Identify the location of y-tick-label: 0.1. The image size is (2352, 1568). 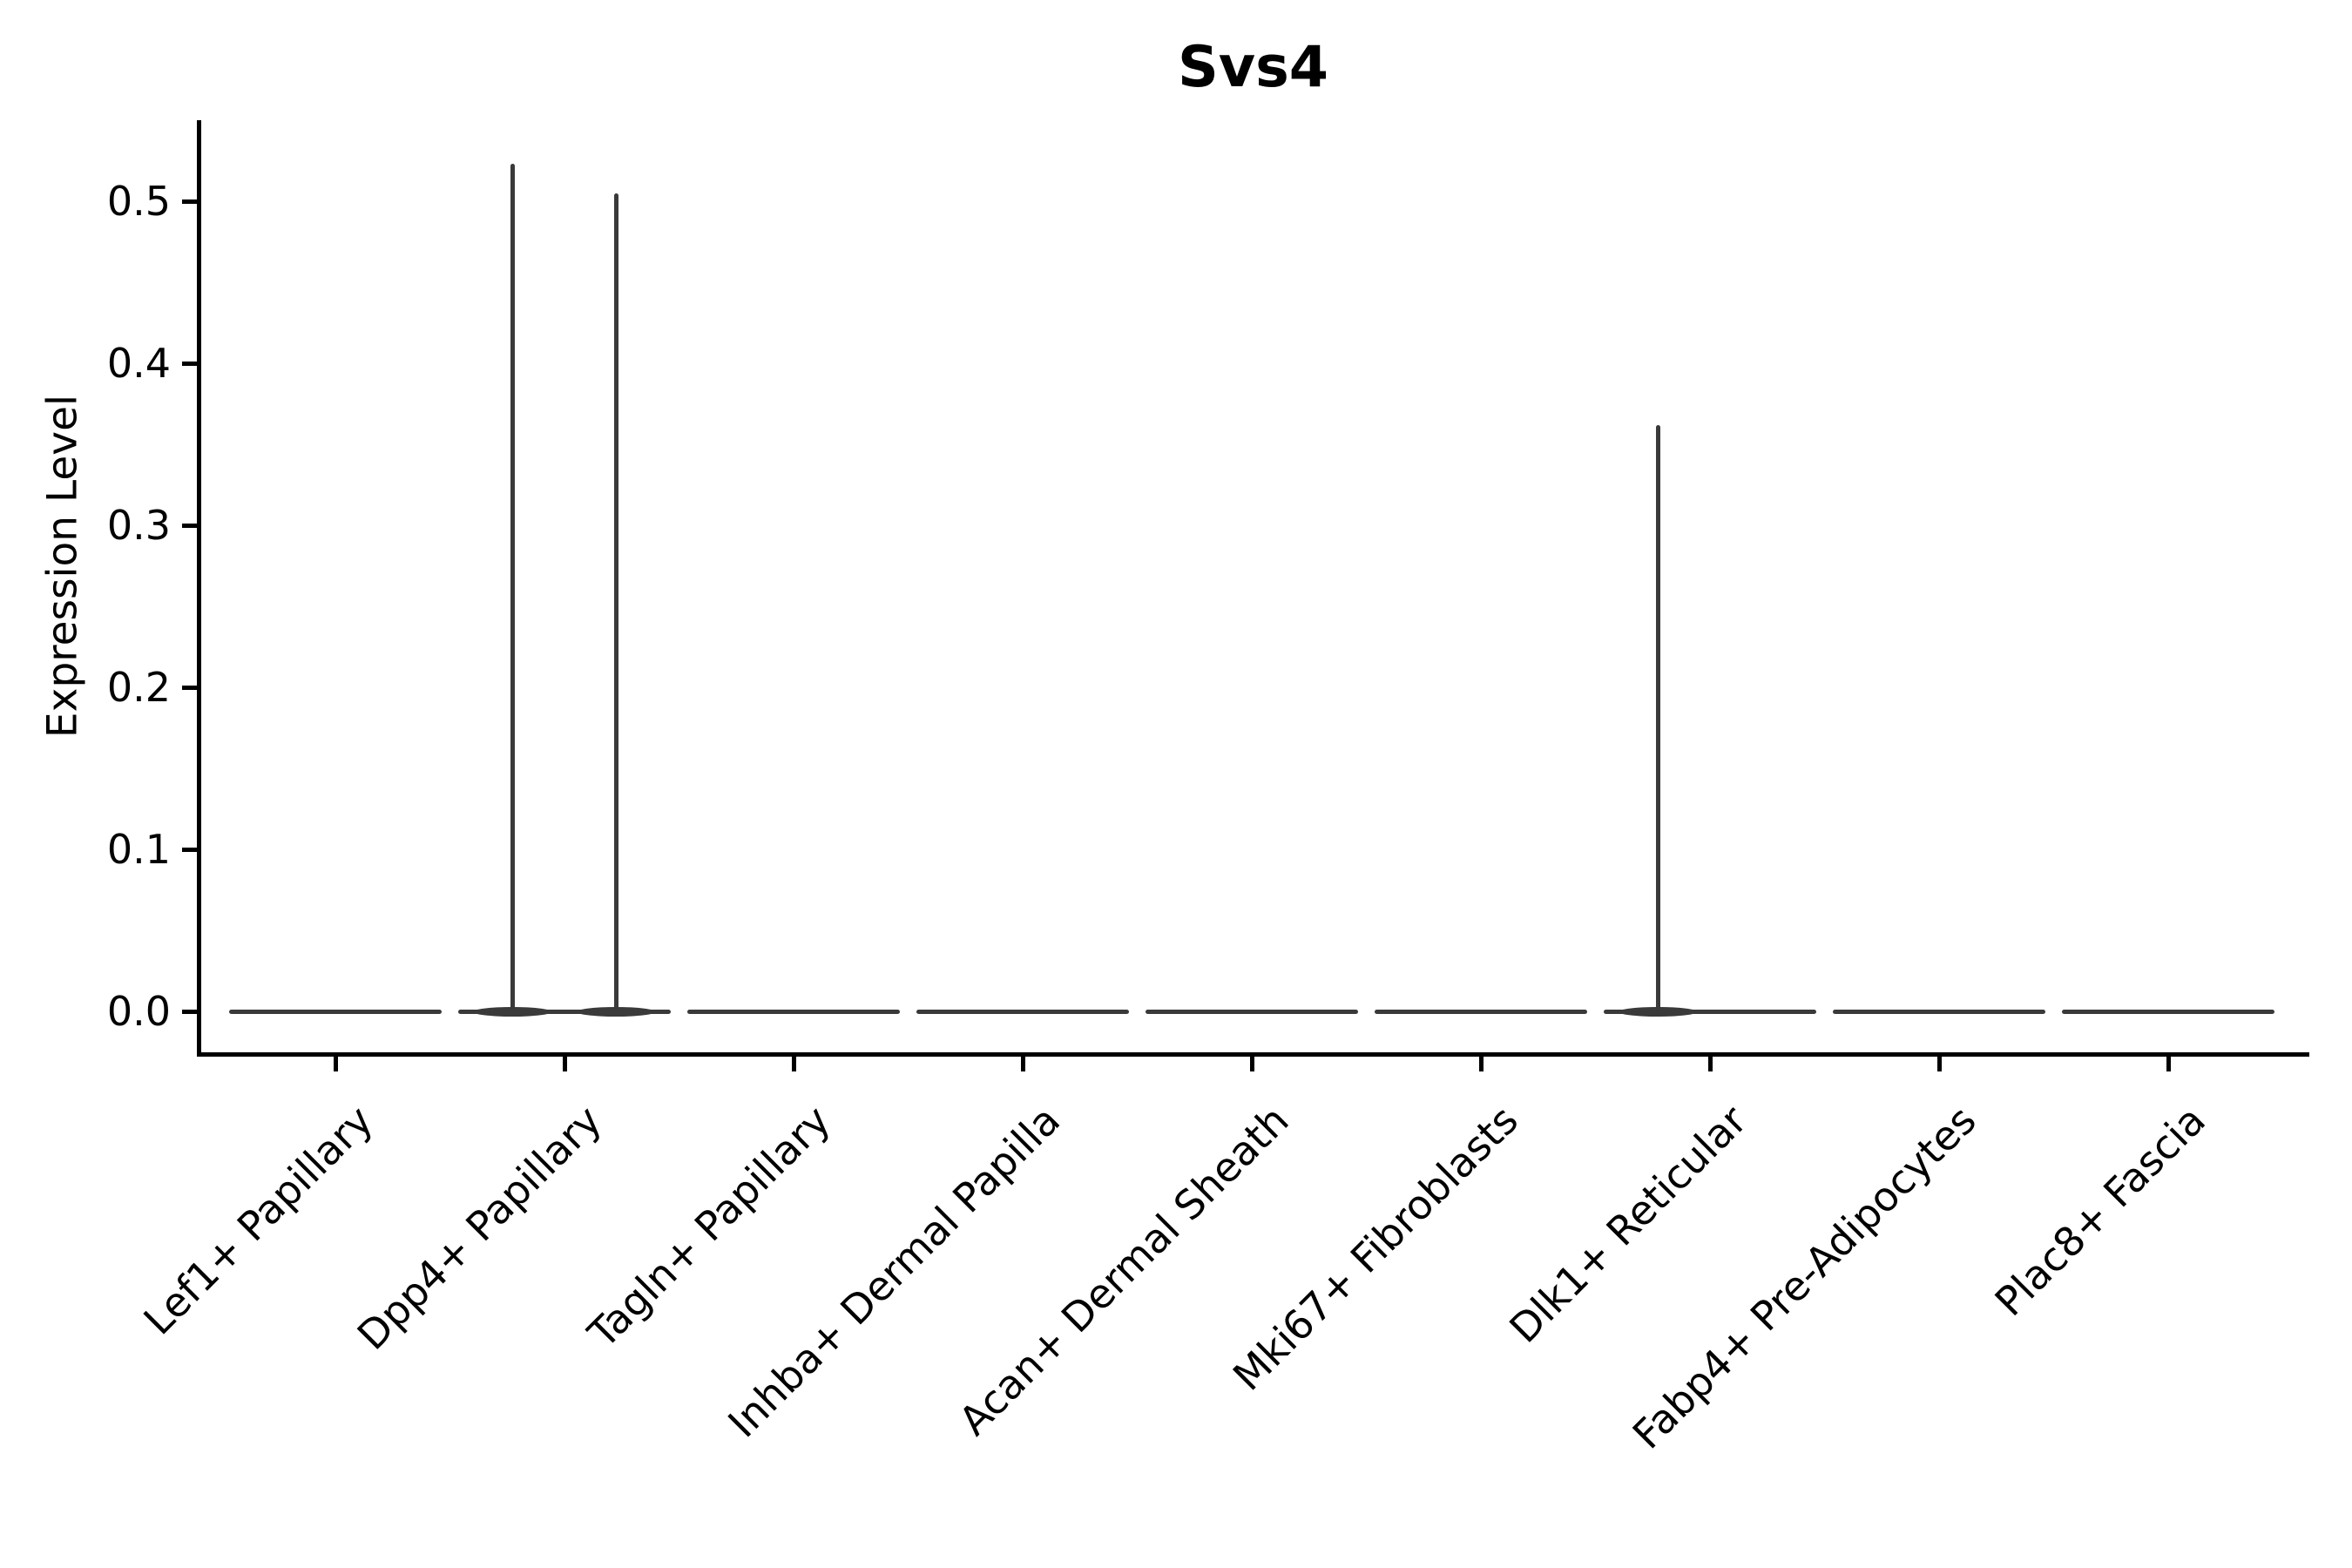
(138, 849).